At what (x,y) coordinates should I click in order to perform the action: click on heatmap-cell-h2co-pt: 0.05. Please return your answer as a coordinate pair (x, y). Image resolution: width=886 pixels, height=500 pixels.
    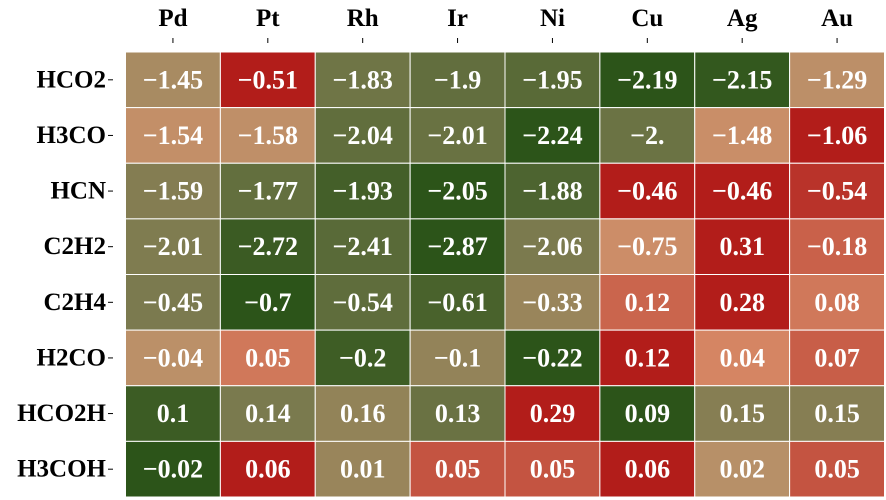
    Looking at the image, I should click on (267, 358).